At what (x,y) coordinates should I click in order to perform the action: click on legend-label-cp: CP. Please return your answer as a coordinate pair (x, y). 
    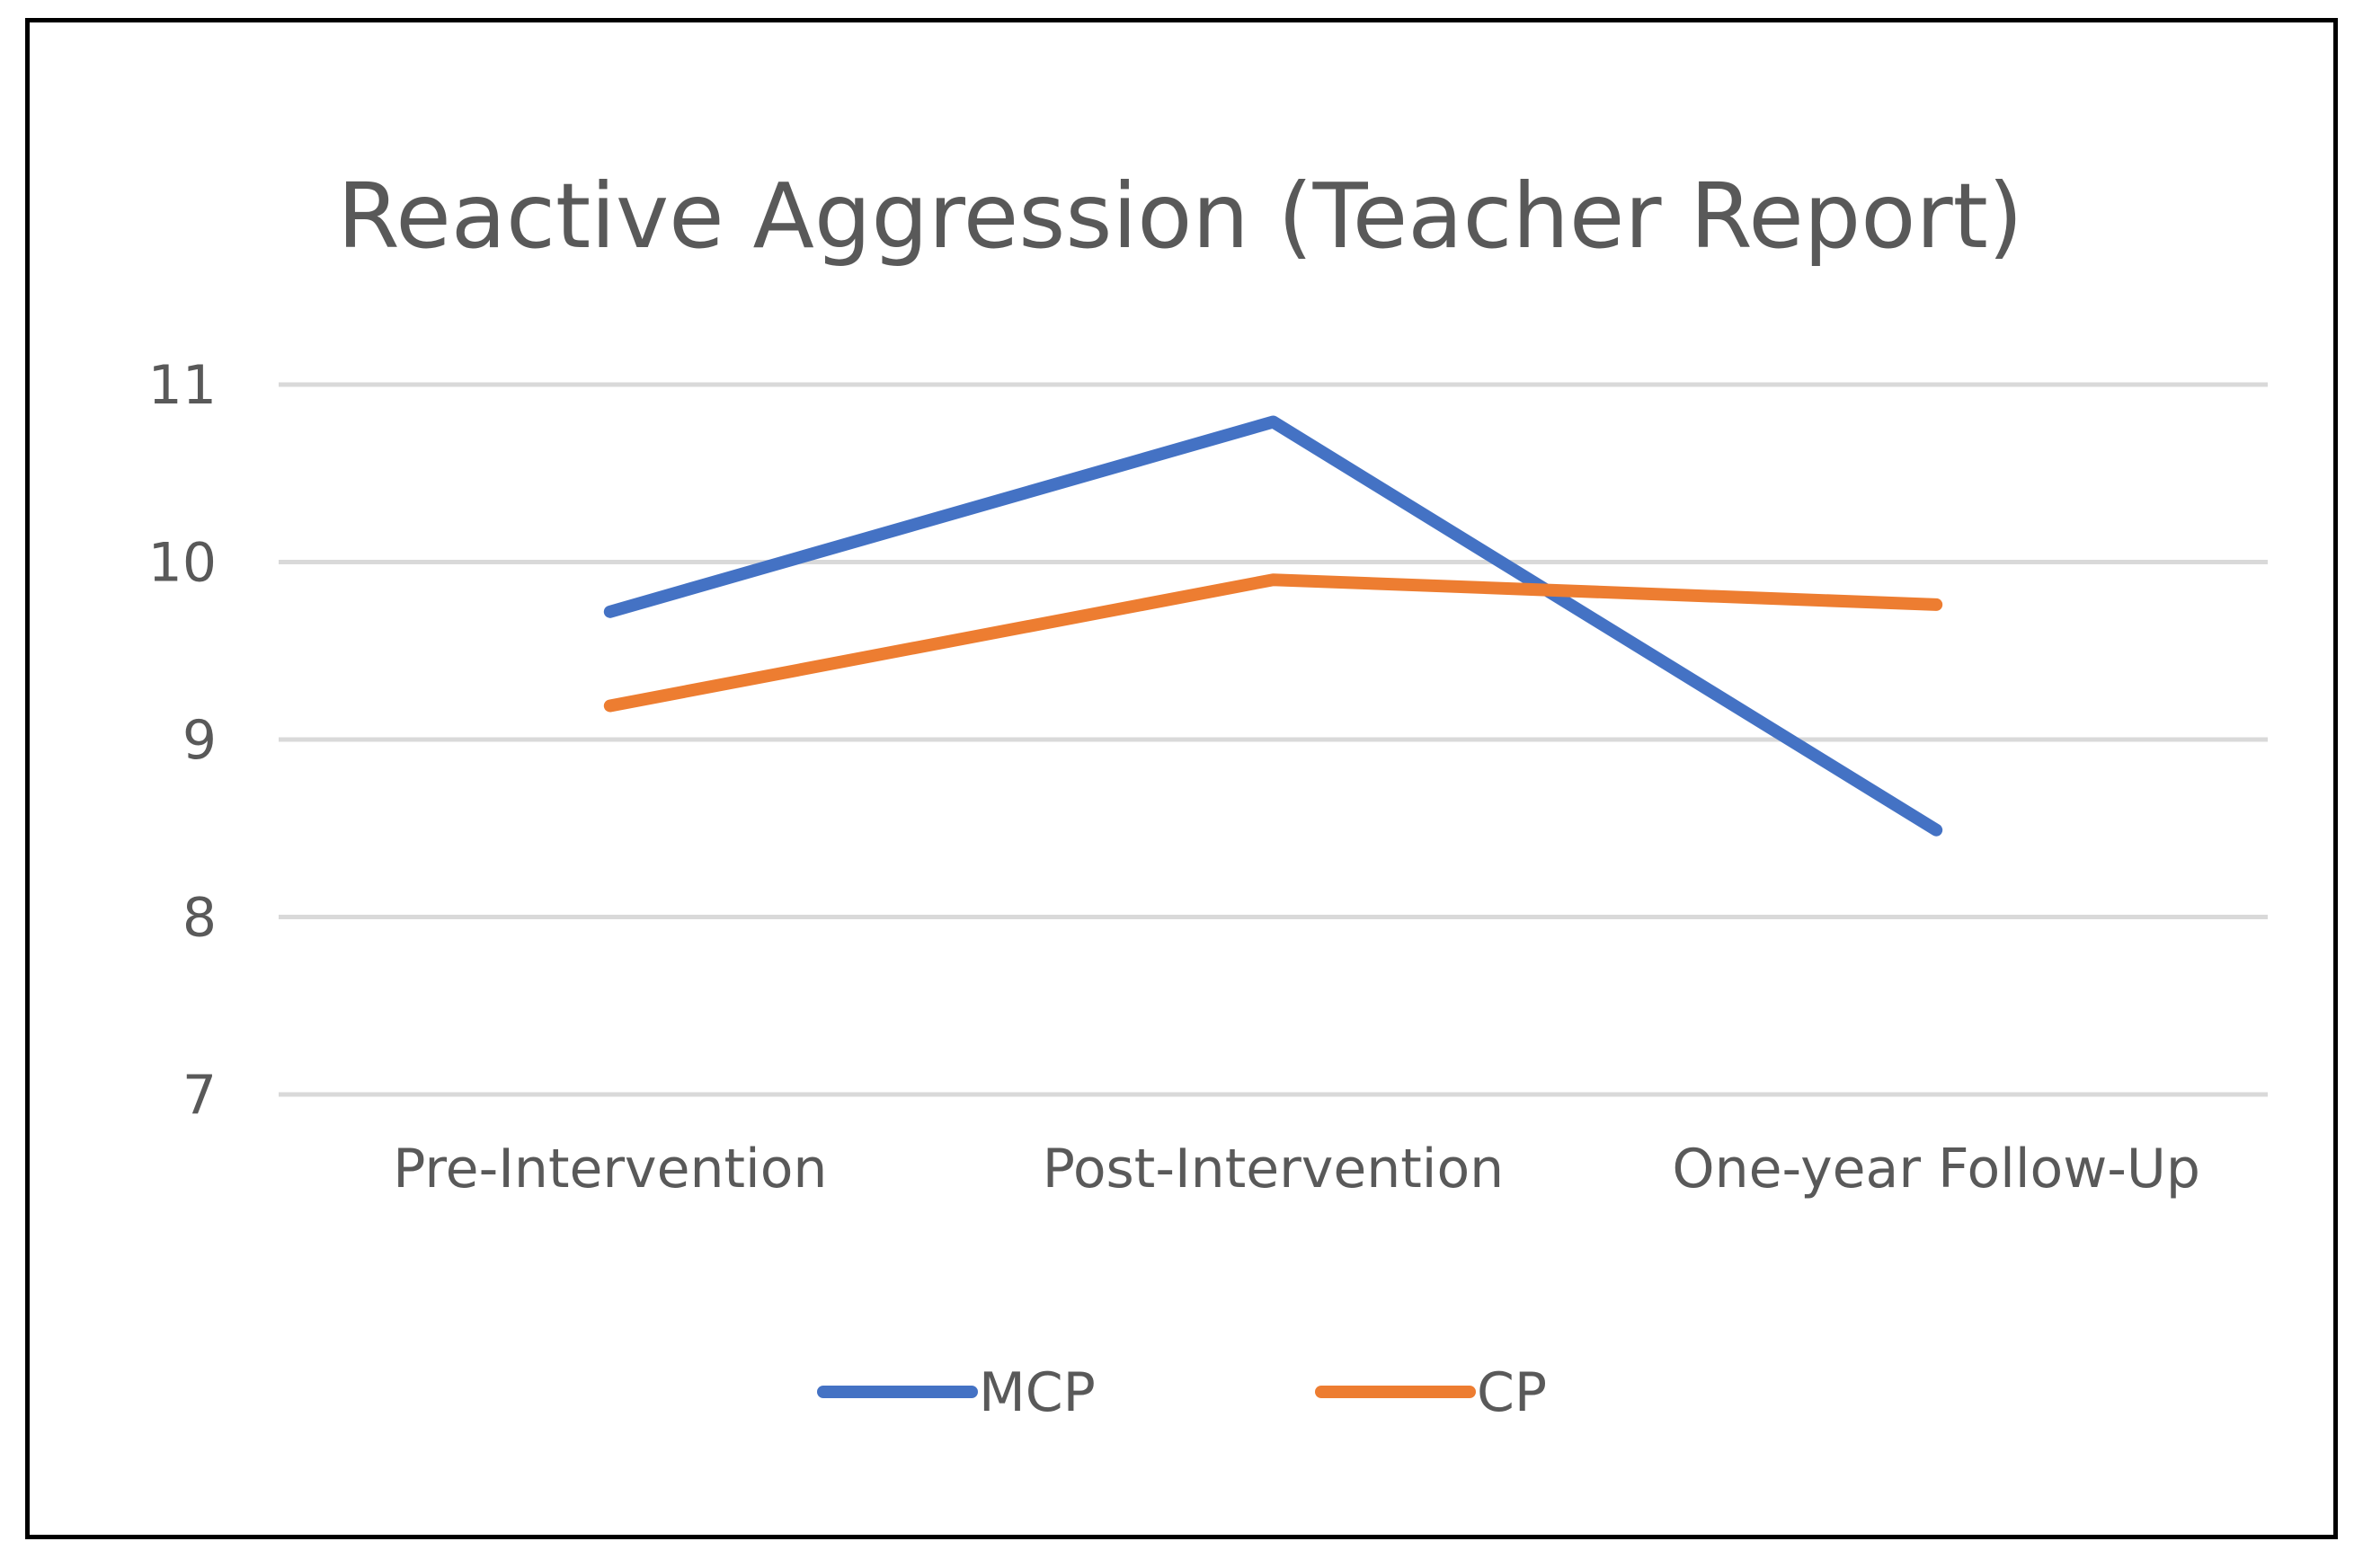
    Looking at the image, I should click on (1512, 1392).